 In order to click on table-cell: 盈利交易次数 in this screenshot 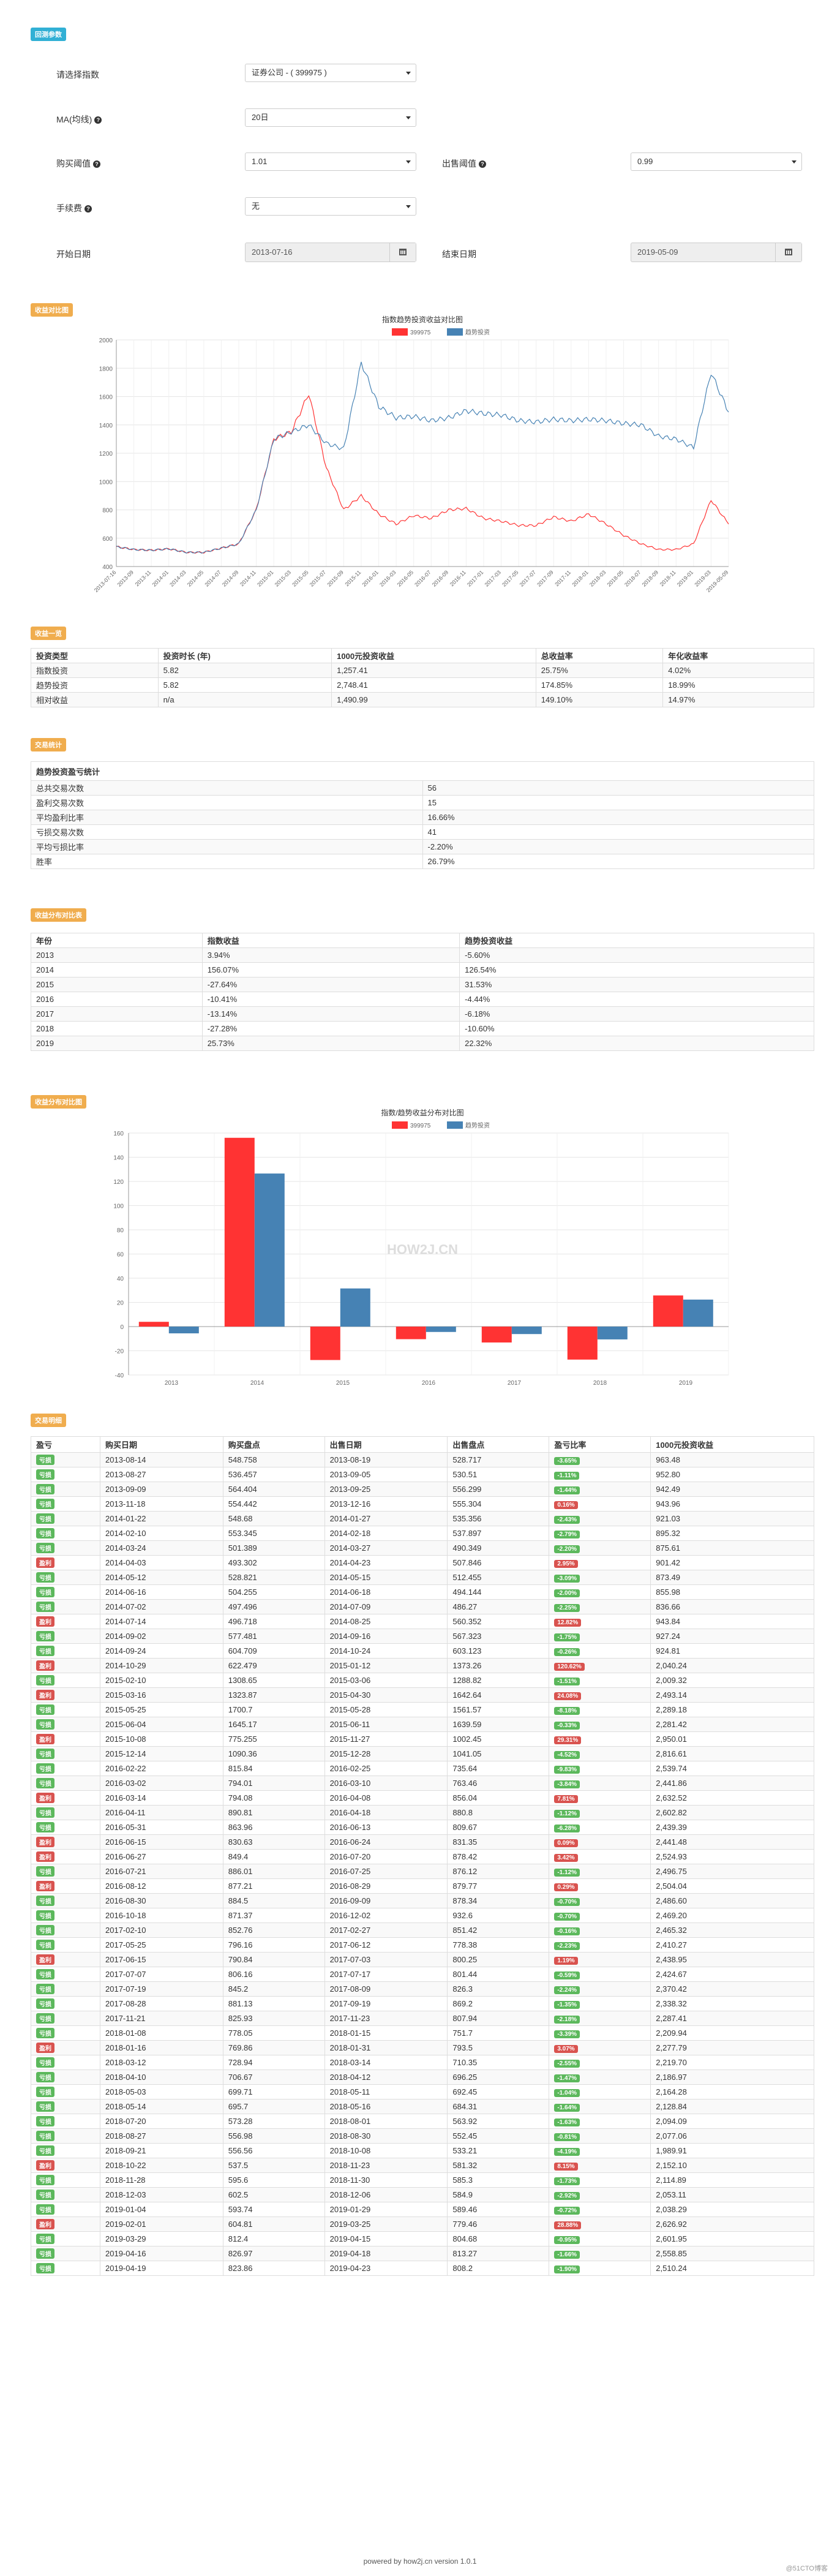, I will do `click(227, 802)`.